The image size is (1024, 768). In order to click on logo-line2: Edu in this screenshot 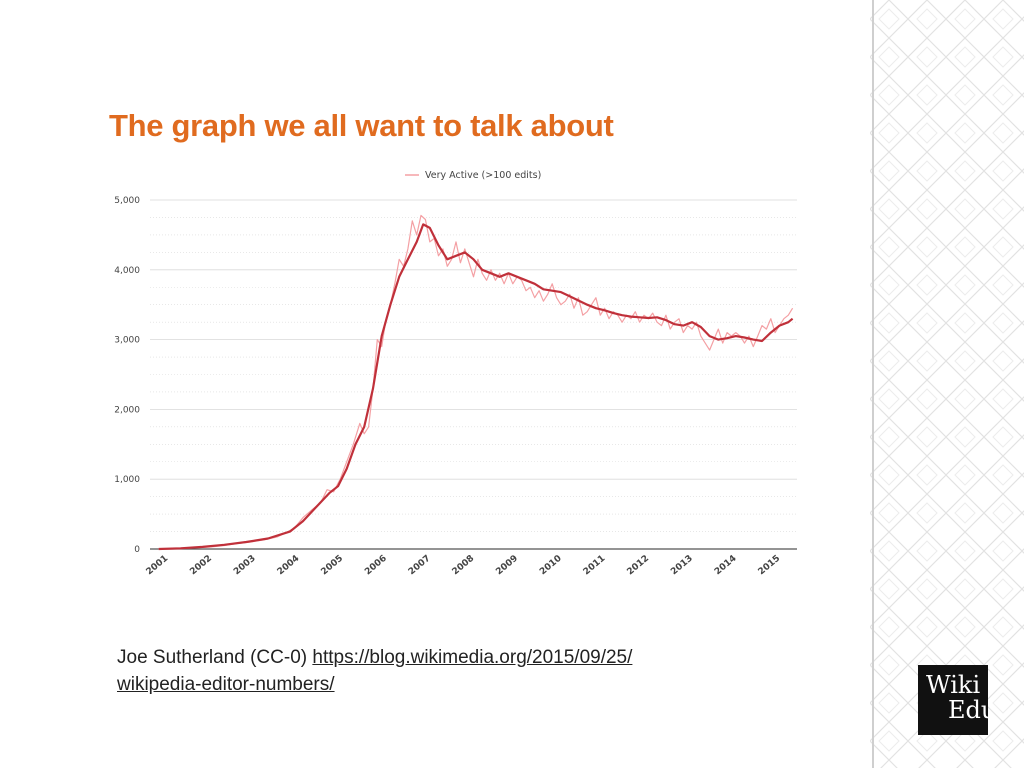, I will do `click(968, 710)`.